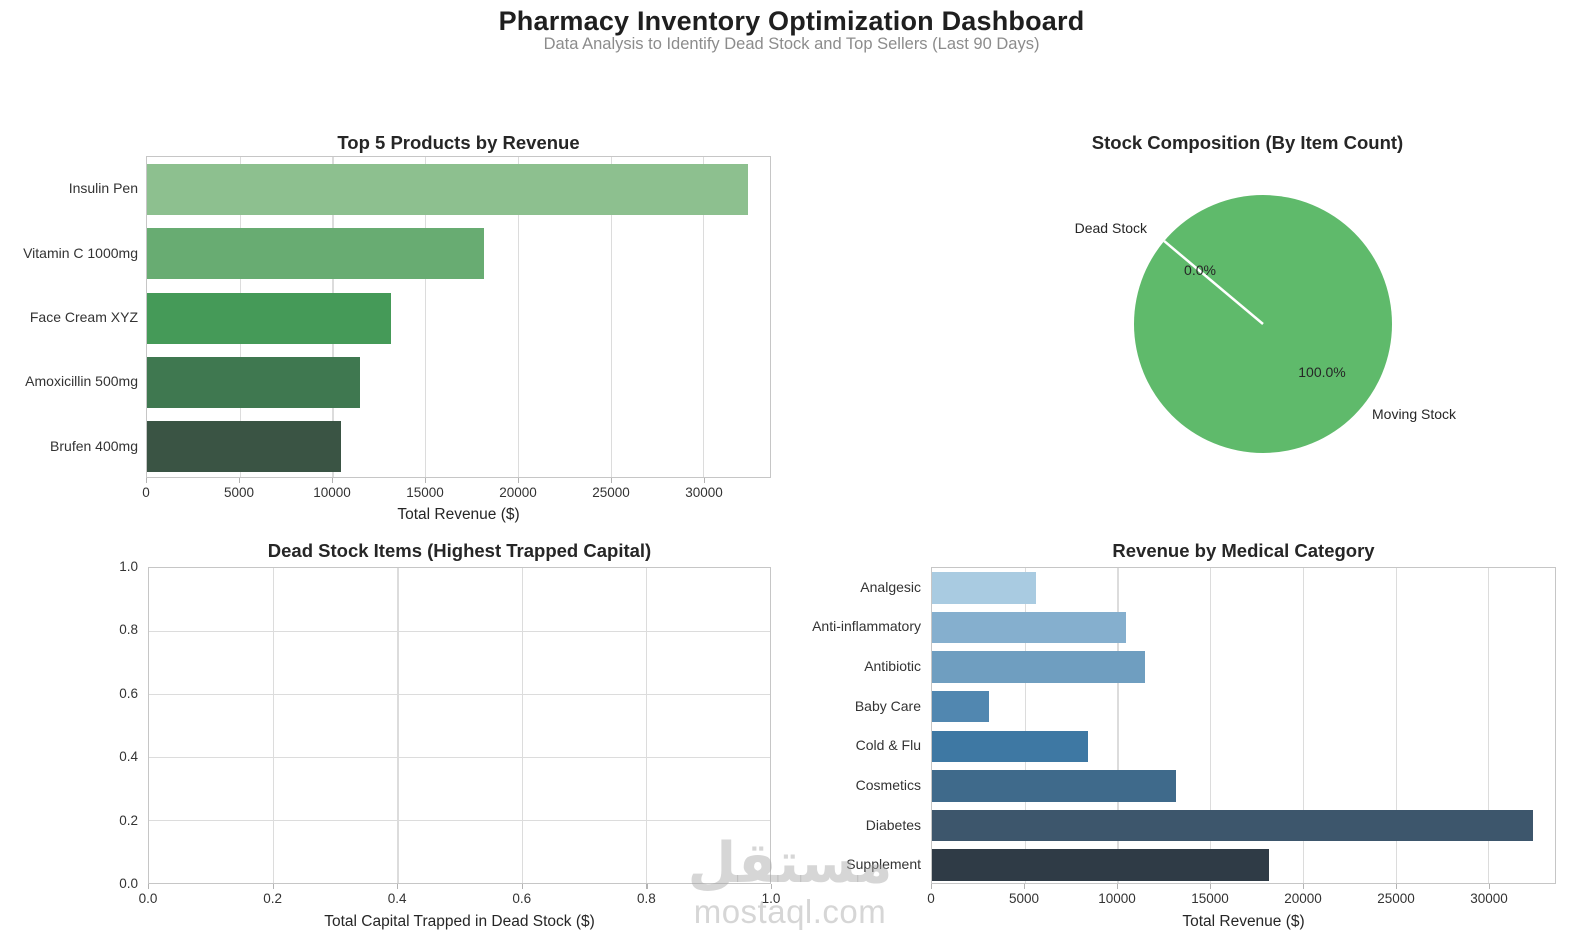 The image size is (1583, 952). Describe the element at coordinates (103, 188) in the screenshot. I see `category-label: Insulin Pen` at that location.